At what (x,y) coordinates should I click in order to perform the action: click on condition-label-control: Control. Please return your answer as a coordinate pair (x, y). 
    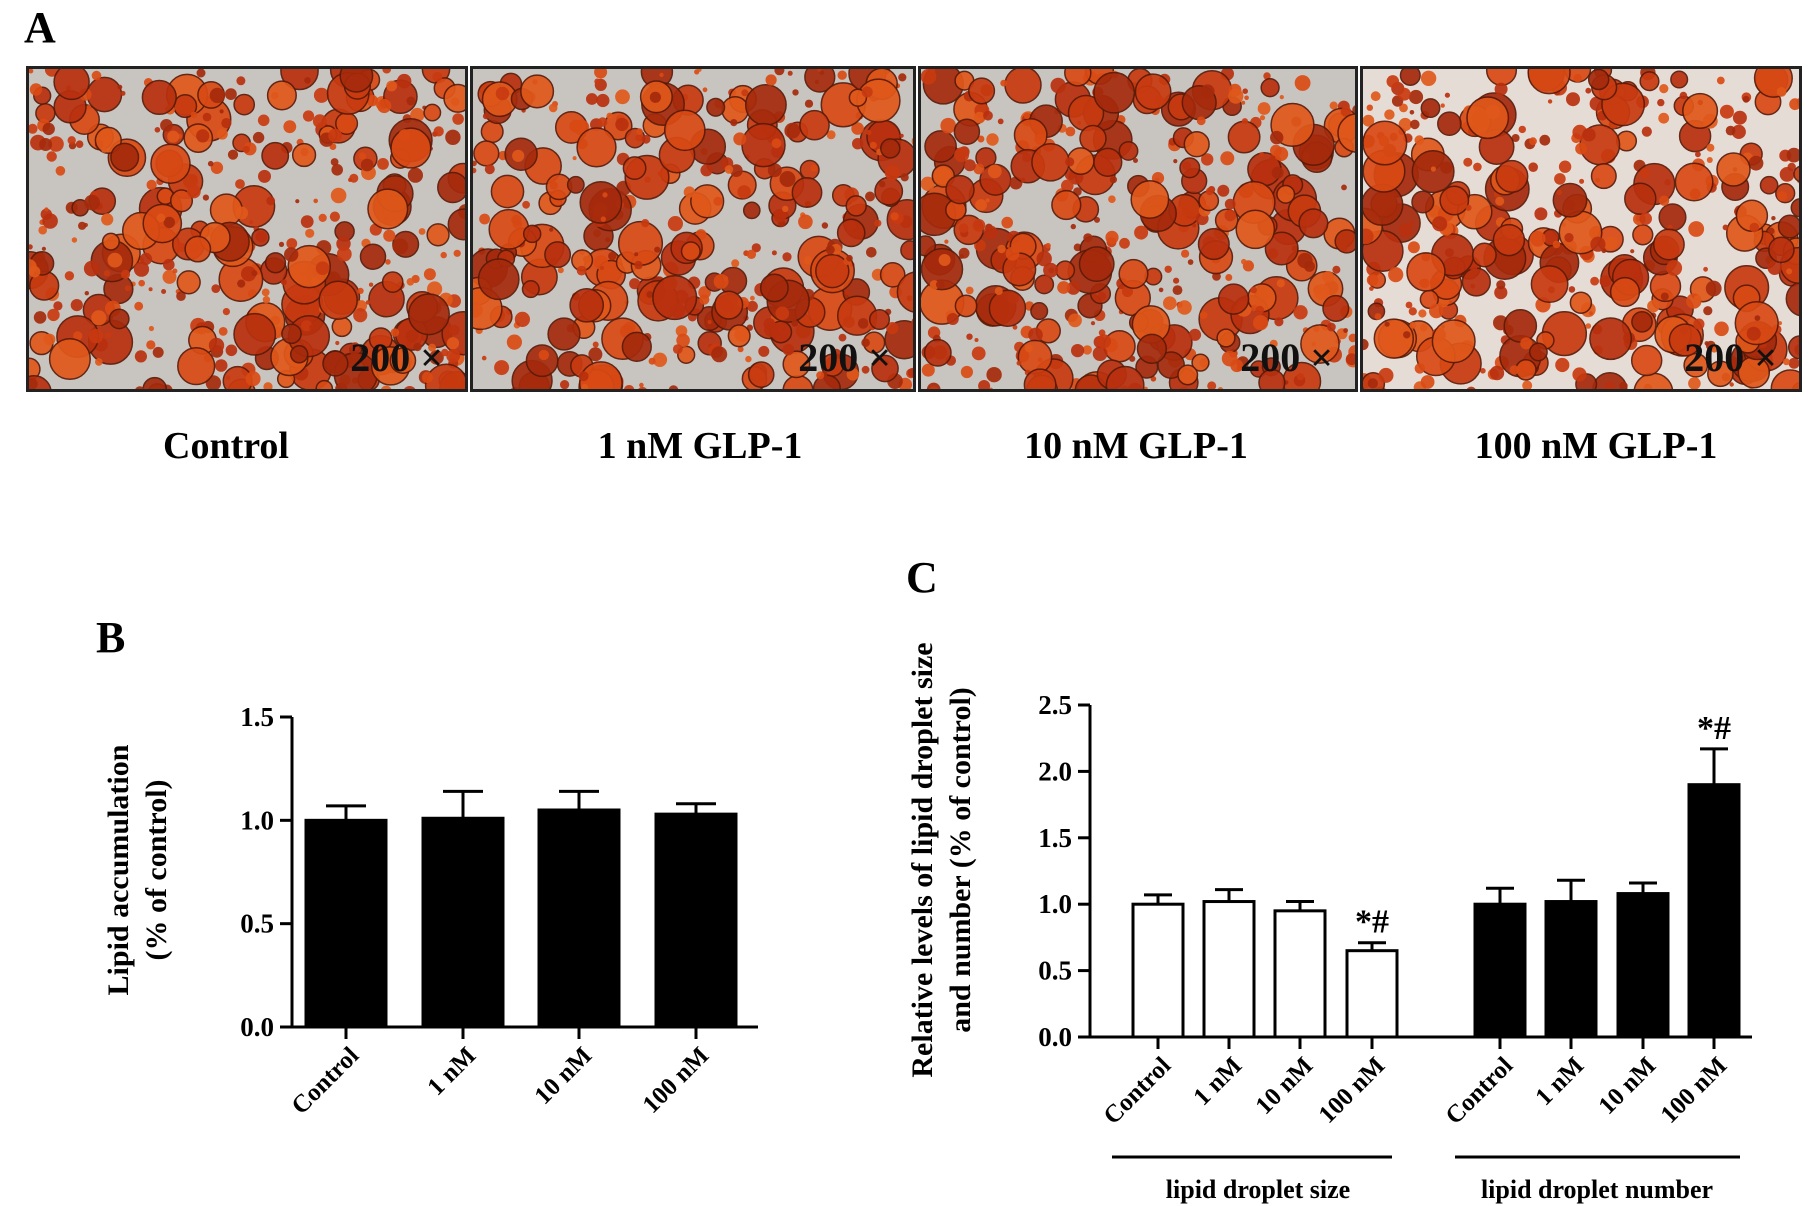
    Looking at the image, I should click on (226, 446).